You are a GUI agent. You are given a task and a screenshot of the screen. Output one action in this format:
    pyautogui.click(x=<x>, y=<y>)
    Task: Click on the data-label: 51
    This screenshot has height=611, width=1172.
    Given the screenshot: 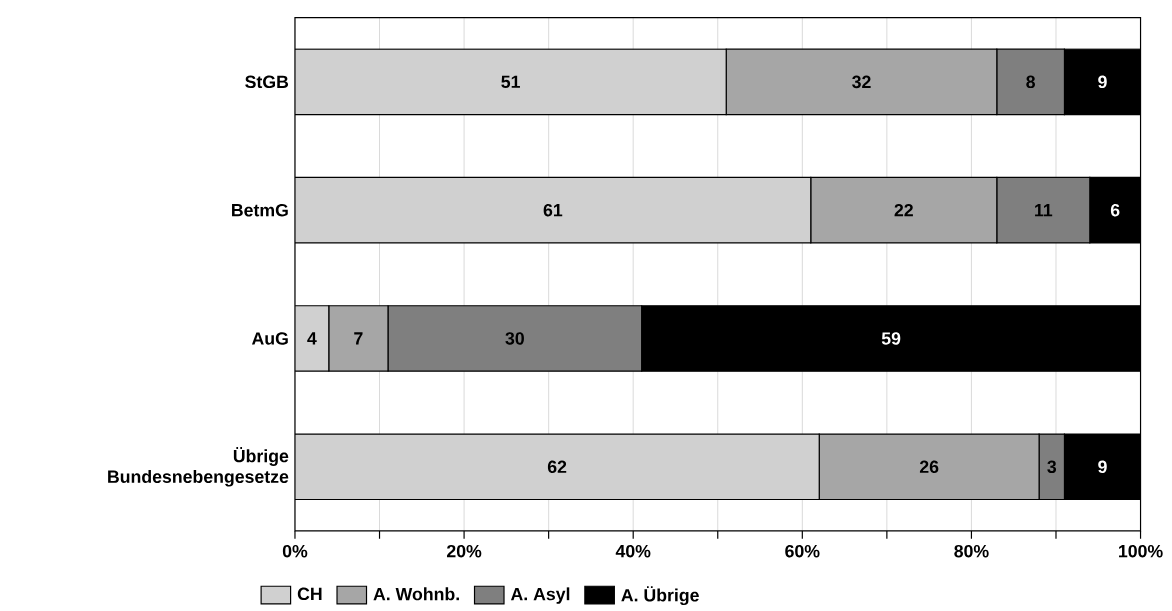 What is the action you would take?
    pyautogui.click(x=510, y=82)
    